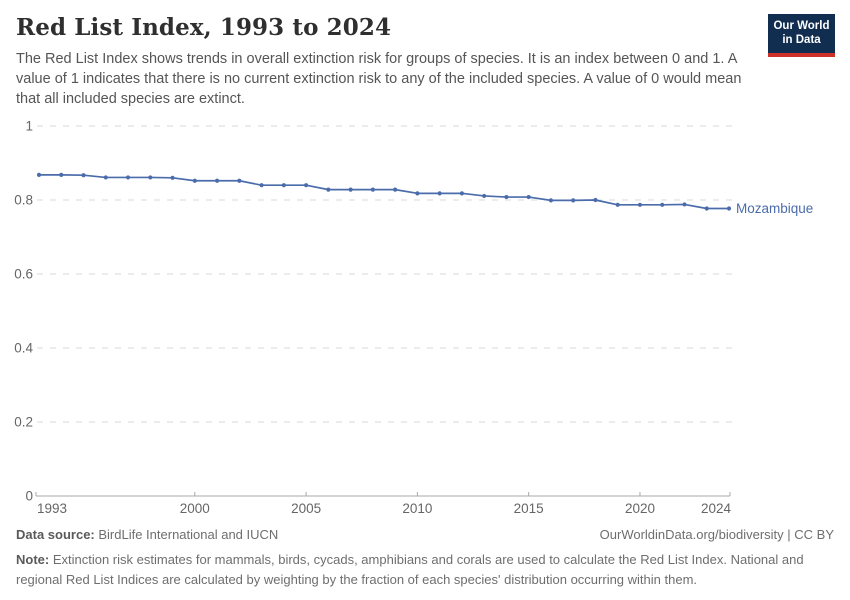 The height and width of the screenshot is (600, 850). What do you see at coordinates (195, 508) in the screenshot?
I see `x-tick-label: 2000` at bounding box center [195, 508].